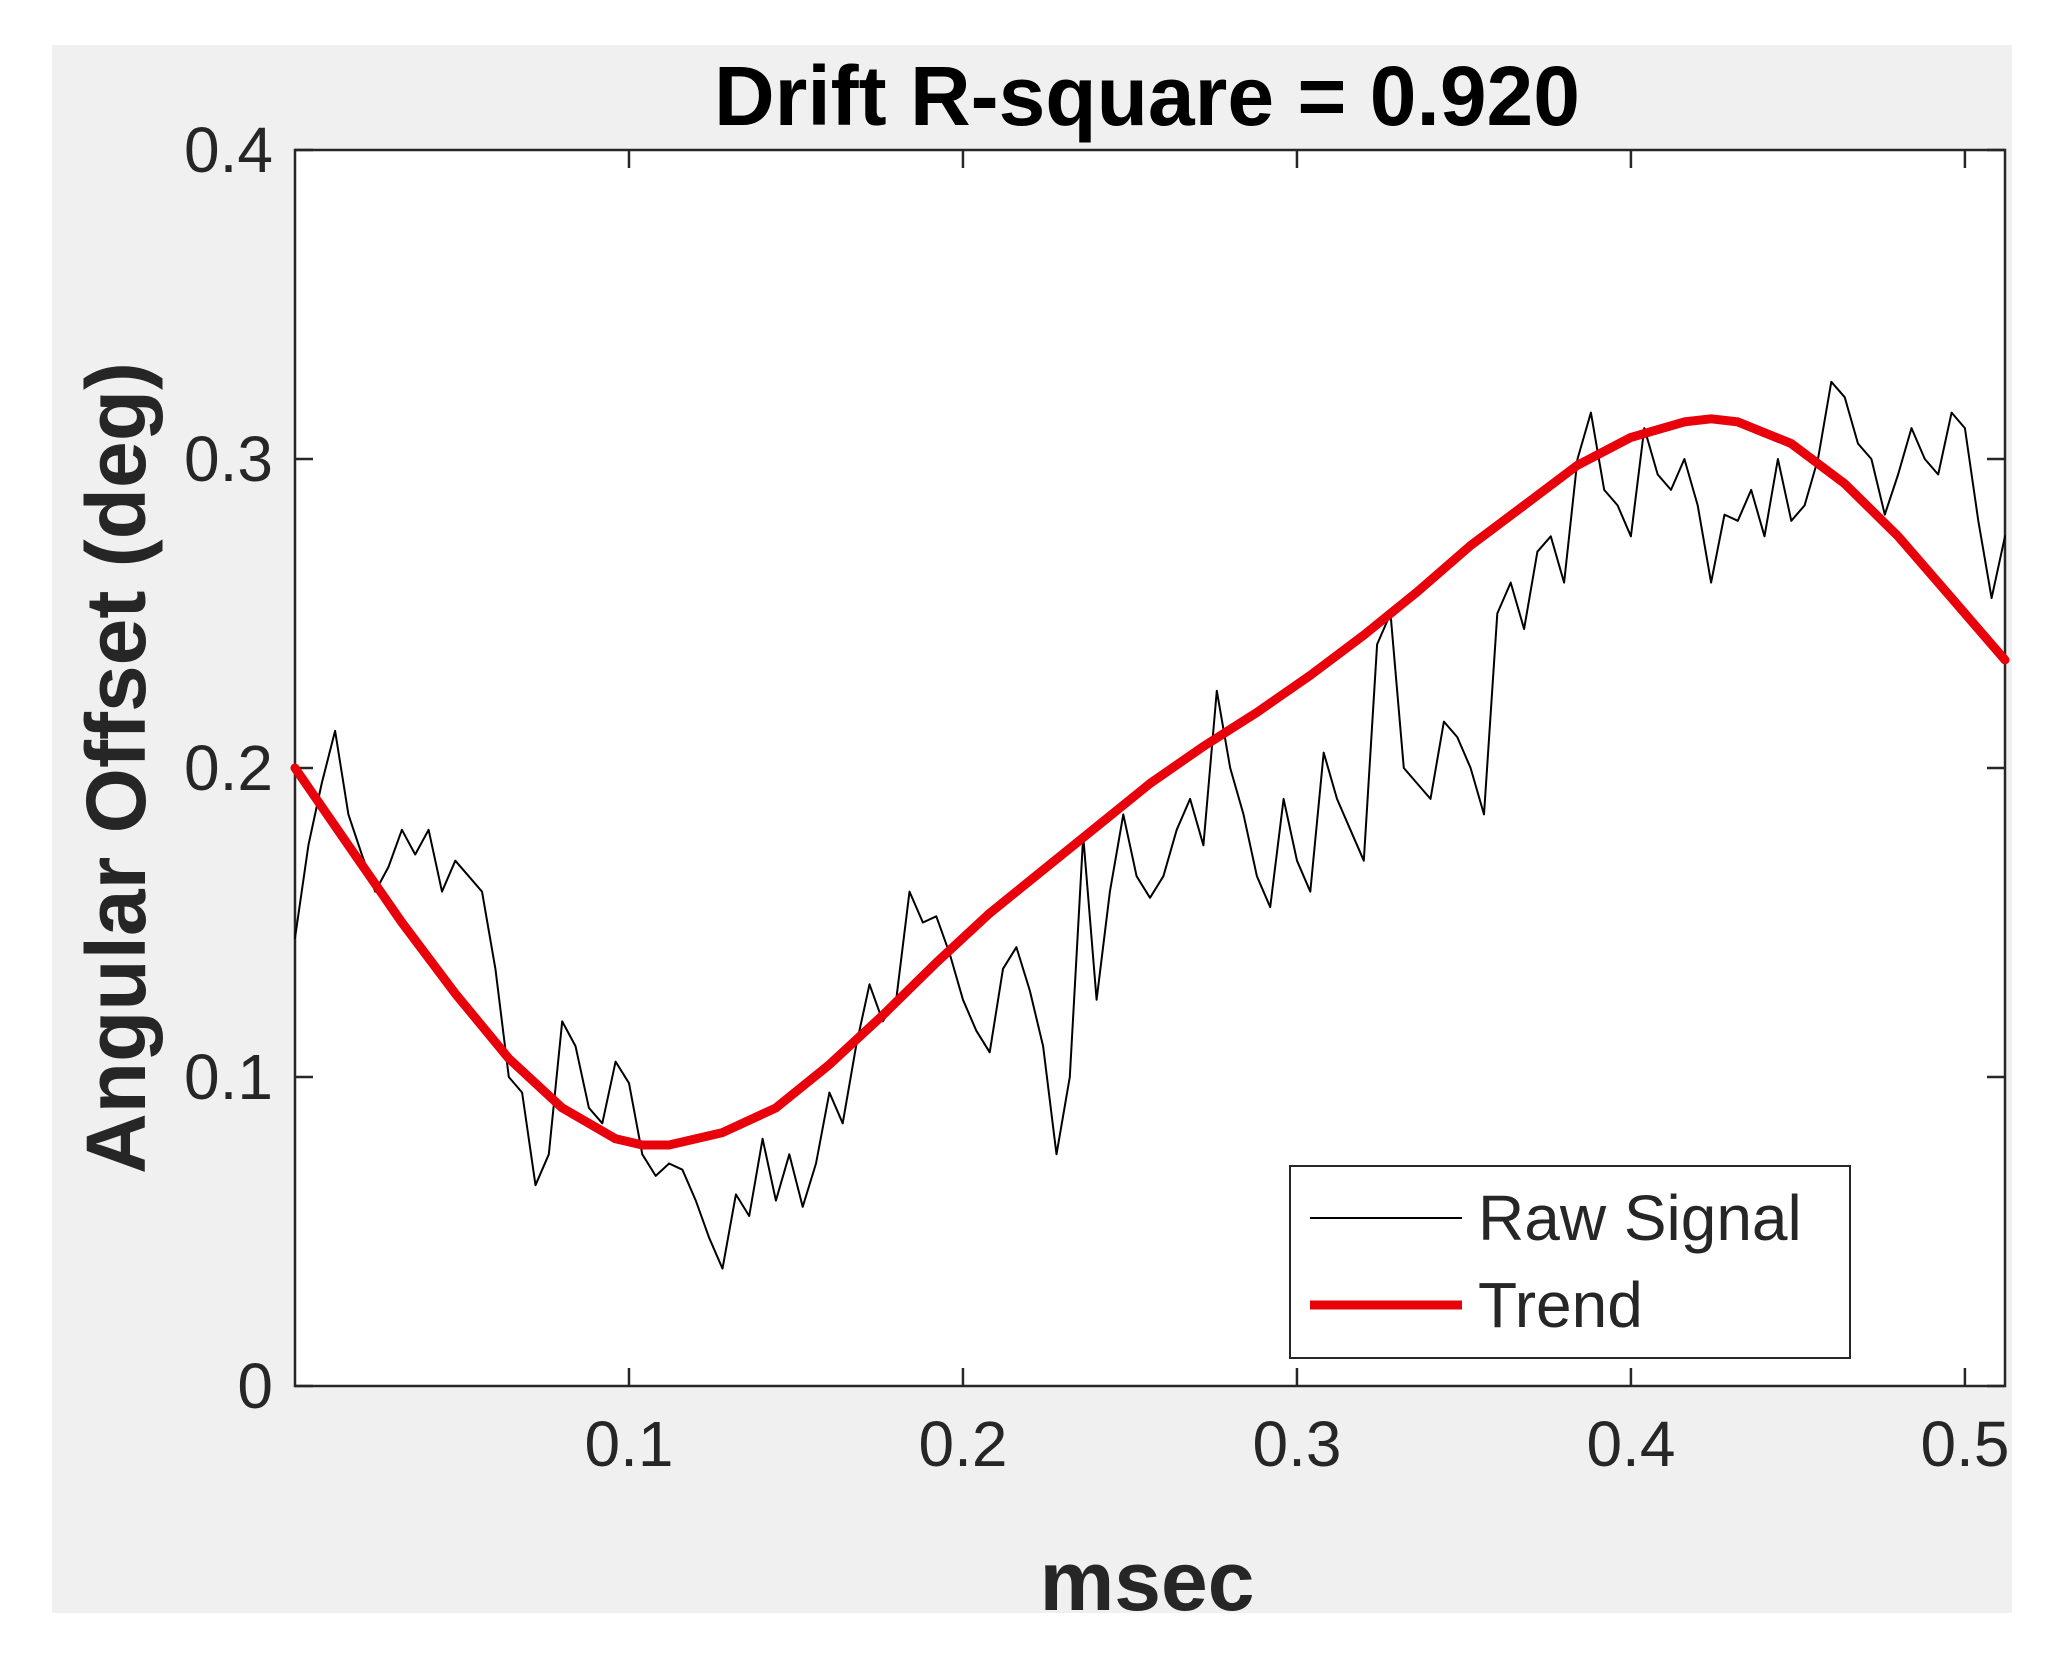 This screenshot has width=2050, height=1656. I want to click on legend-box, so click(1570, 1262).